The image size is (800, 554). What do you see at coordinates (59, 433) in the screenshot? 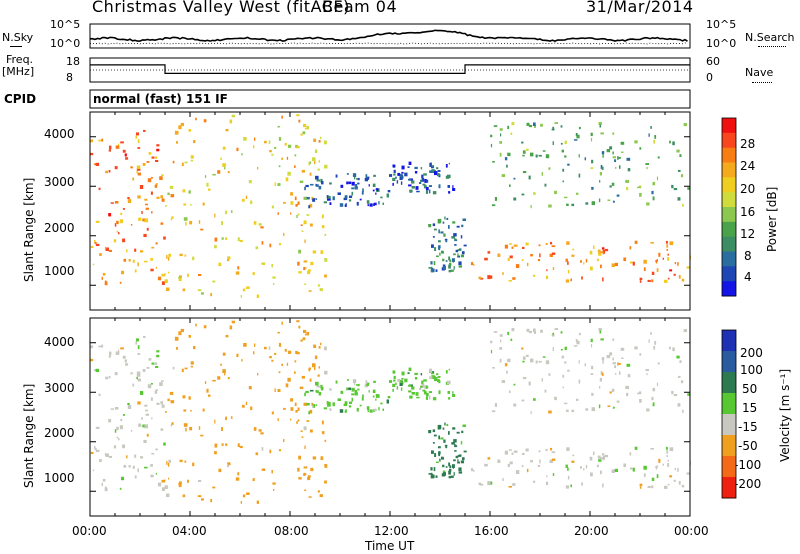
I see `velocity-ytick: 2000` at bounding box center [59, 433].